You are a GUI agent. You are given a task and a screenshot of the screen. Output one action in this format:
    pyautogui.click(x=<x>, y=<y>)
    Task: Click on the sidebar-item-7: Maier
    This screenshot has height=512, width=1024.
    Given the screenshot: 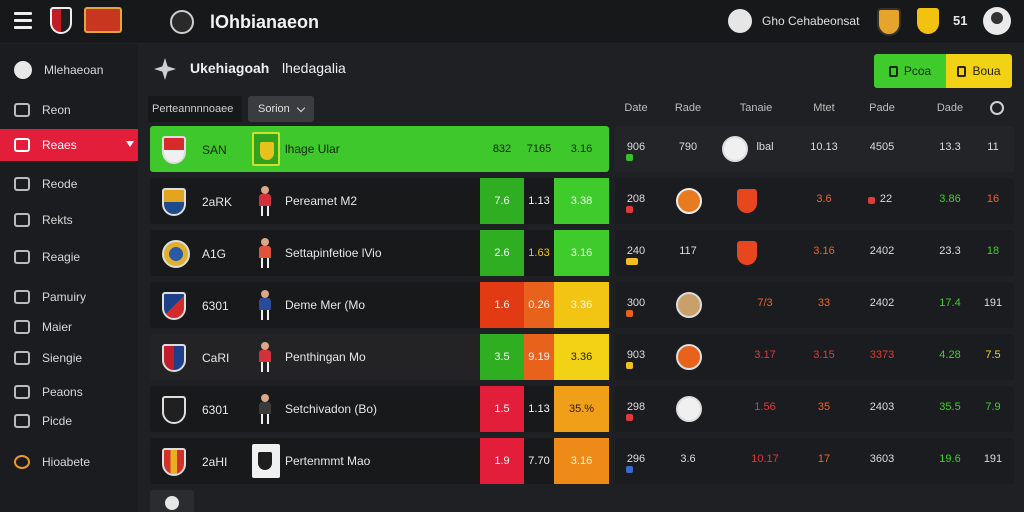 What is the action you would take?
    pyautogui.click(x=69, y=327)
    